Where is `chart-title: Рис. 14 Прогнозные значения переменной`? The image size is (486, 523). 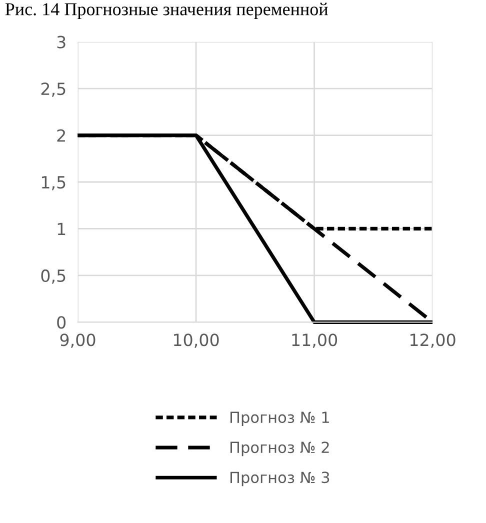
chart-title: Рис. 14 Прогнозные значения переменной is located at coordinates (166, 10).